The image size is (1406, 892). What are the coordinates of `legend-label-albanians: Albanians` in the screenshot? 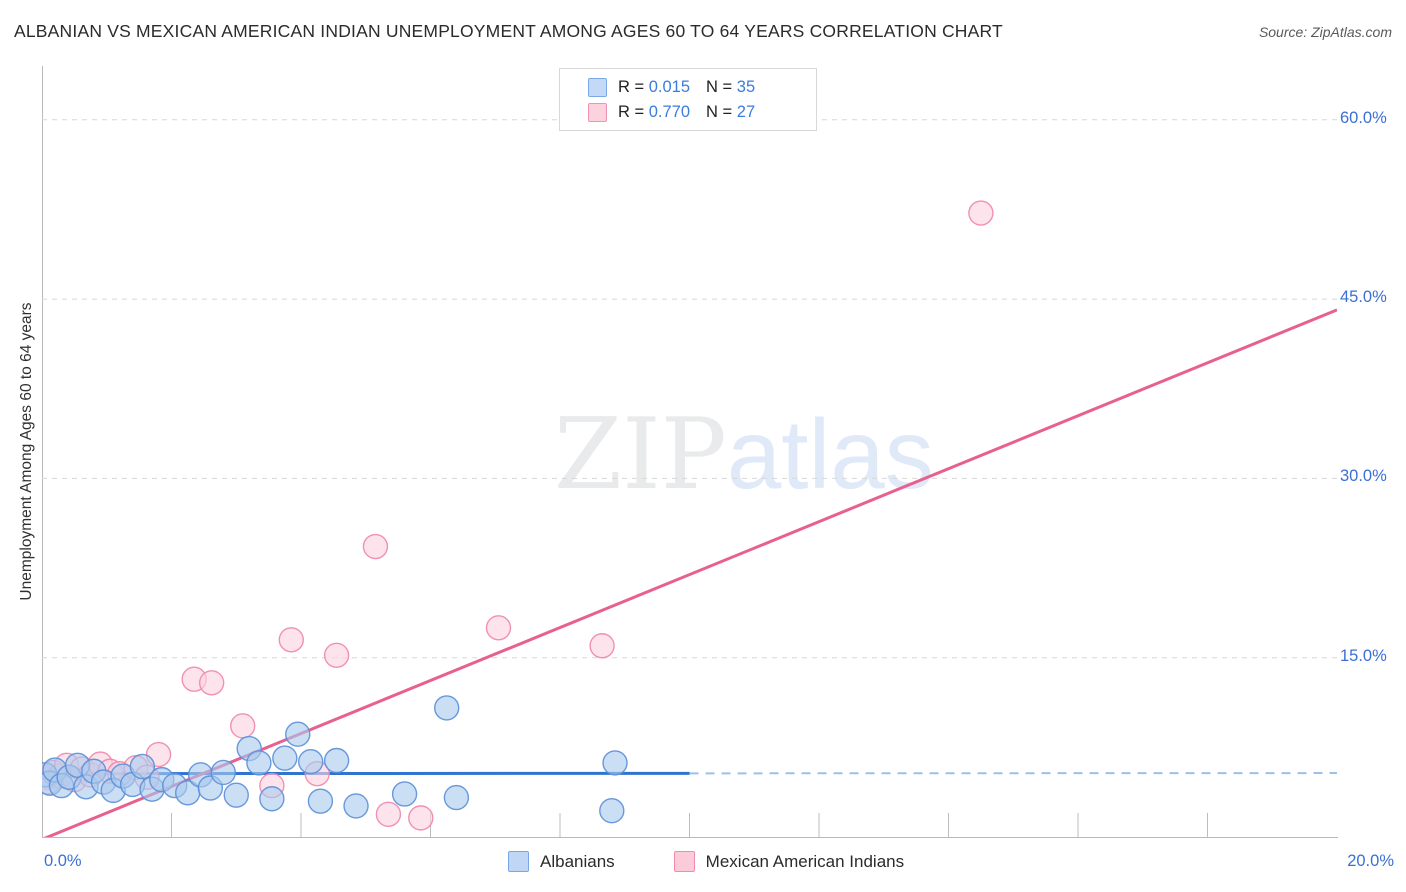 It's located at (577, 861).